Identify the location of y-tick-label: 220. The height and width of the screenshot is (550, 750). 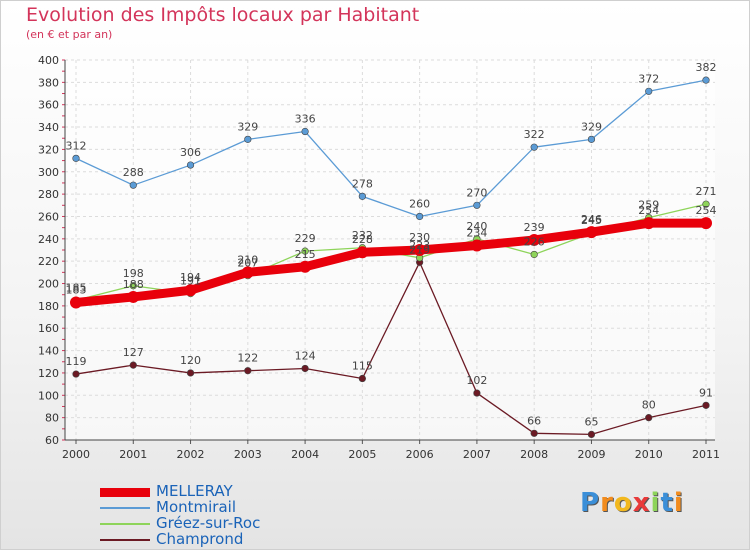
(48, 261).